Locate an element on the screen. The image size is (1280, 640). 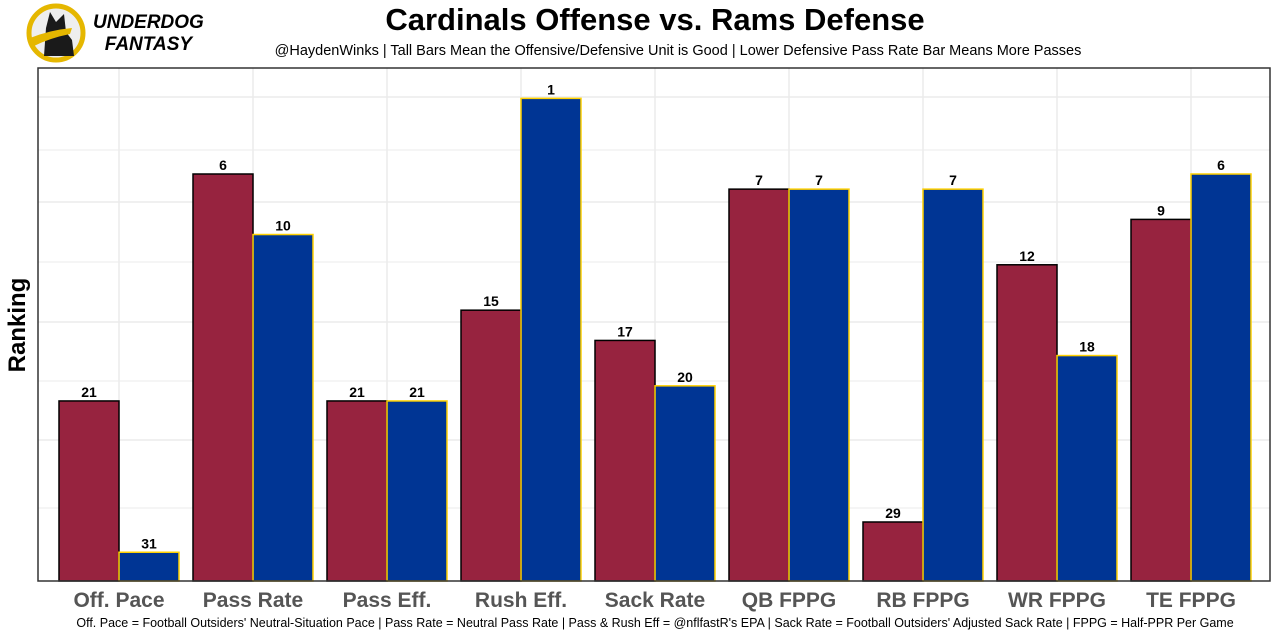
x-tick-label: Sack Rate is located at coordinates (655, 600).